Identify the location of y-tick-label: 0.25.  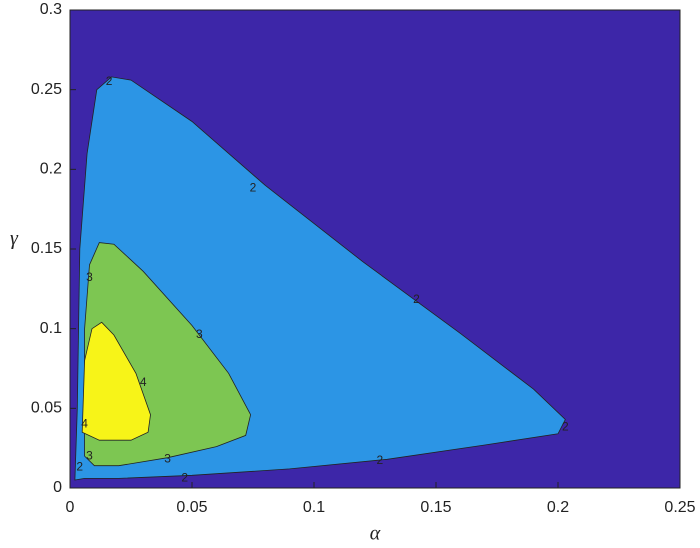
(46, 89).